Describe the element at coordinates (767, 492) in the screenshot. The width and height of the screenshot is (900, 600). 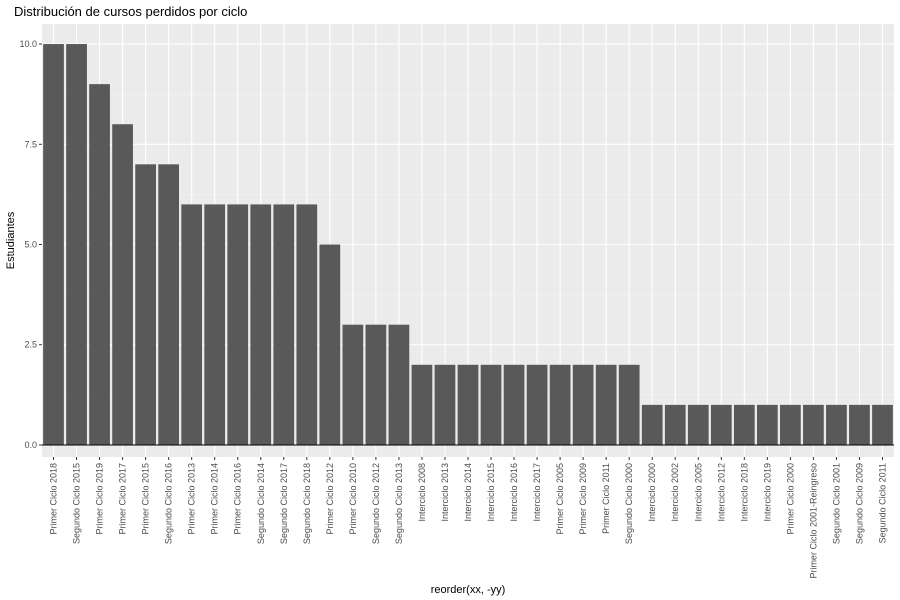
I see `x-tick-label: Interciclo 2019` at that location.